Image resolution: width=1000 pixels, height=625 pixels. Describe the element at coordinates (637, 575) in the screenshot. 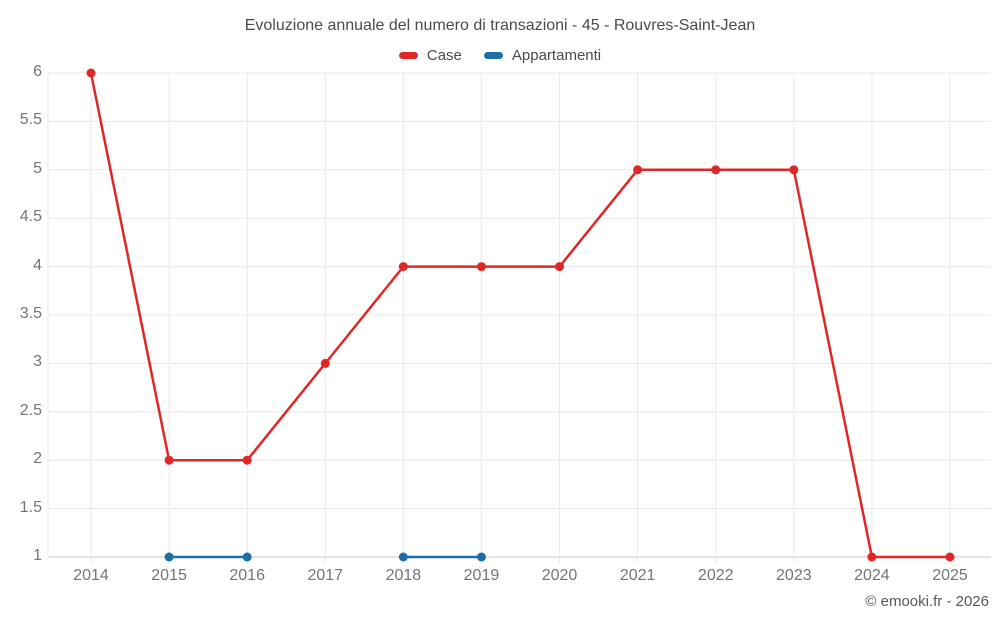

I see `x-axis-label: 2021` at that location.